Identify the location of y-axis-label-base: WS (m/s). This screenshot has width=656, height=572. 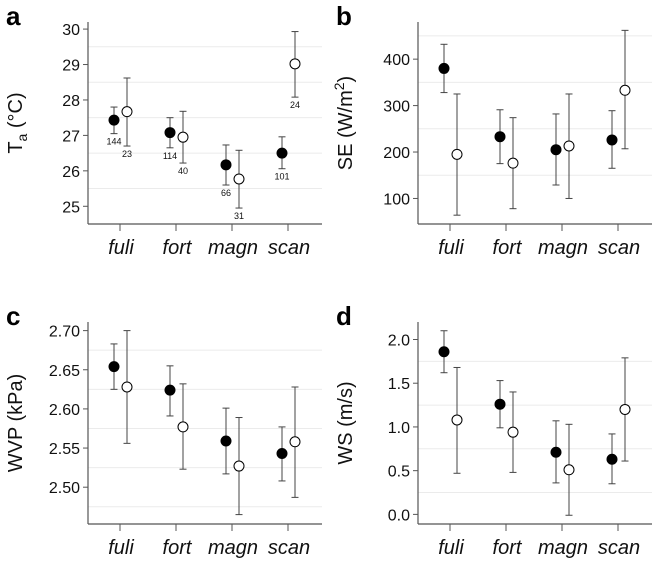
(346, 422).